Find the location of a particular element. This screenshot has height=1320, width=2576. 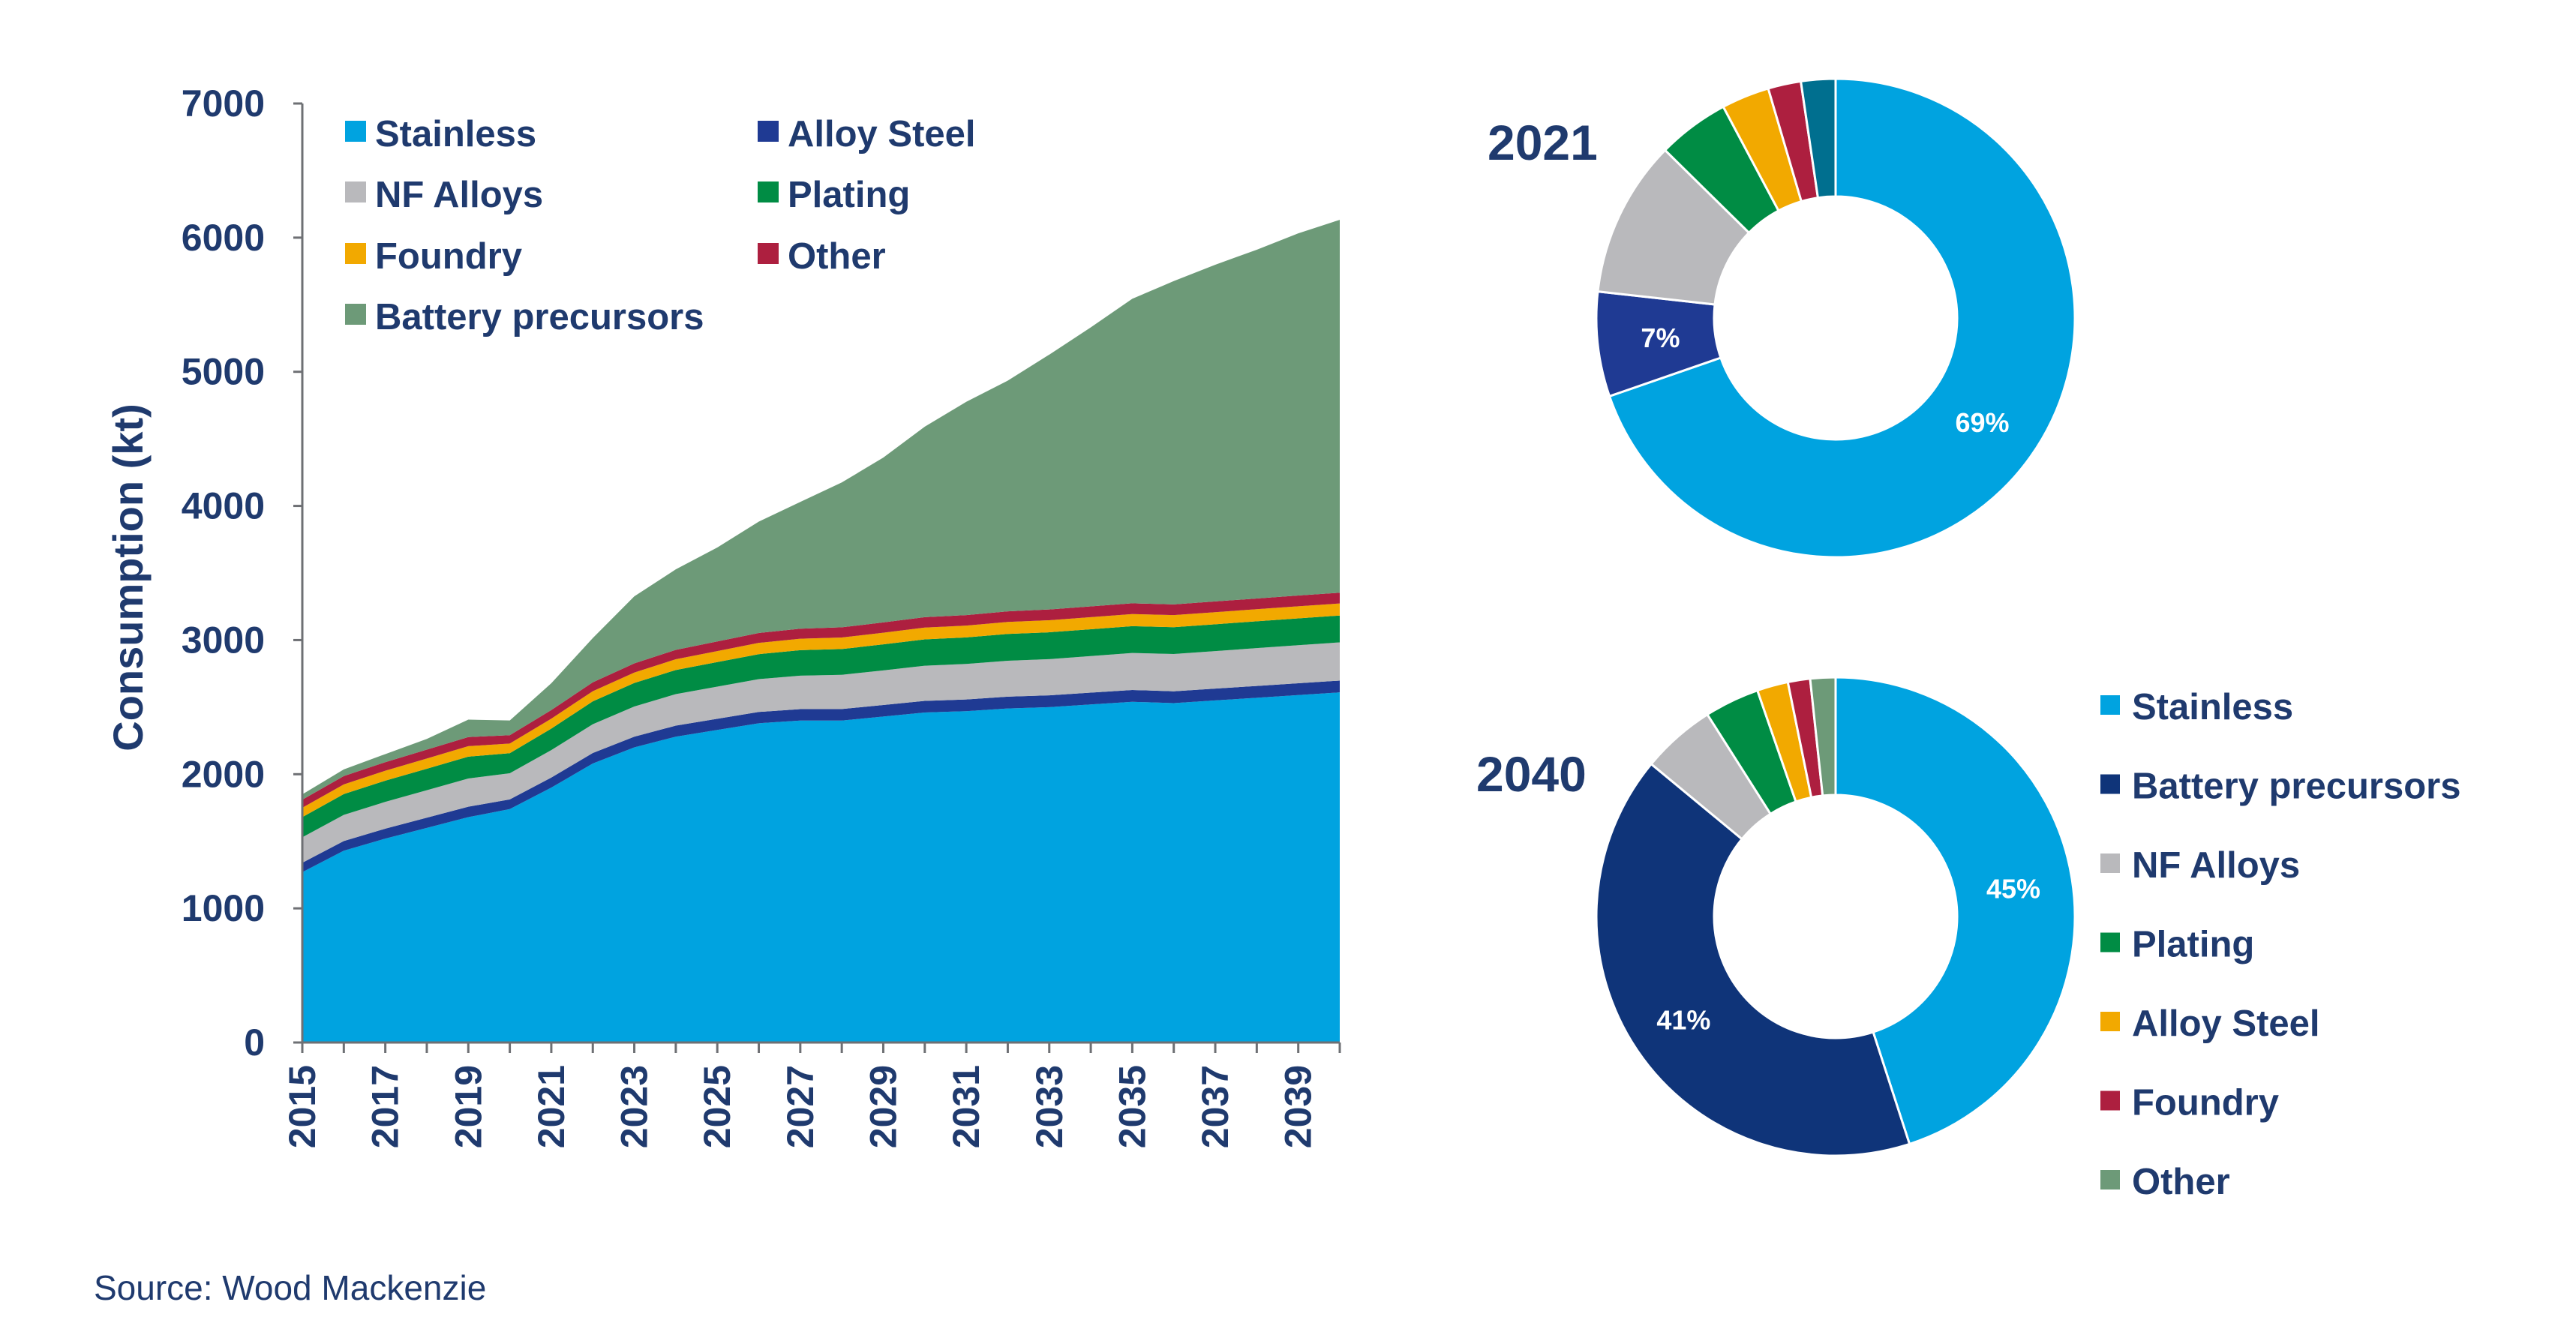

slice-data-label: 41% is located at coordinates (1683, 1020).